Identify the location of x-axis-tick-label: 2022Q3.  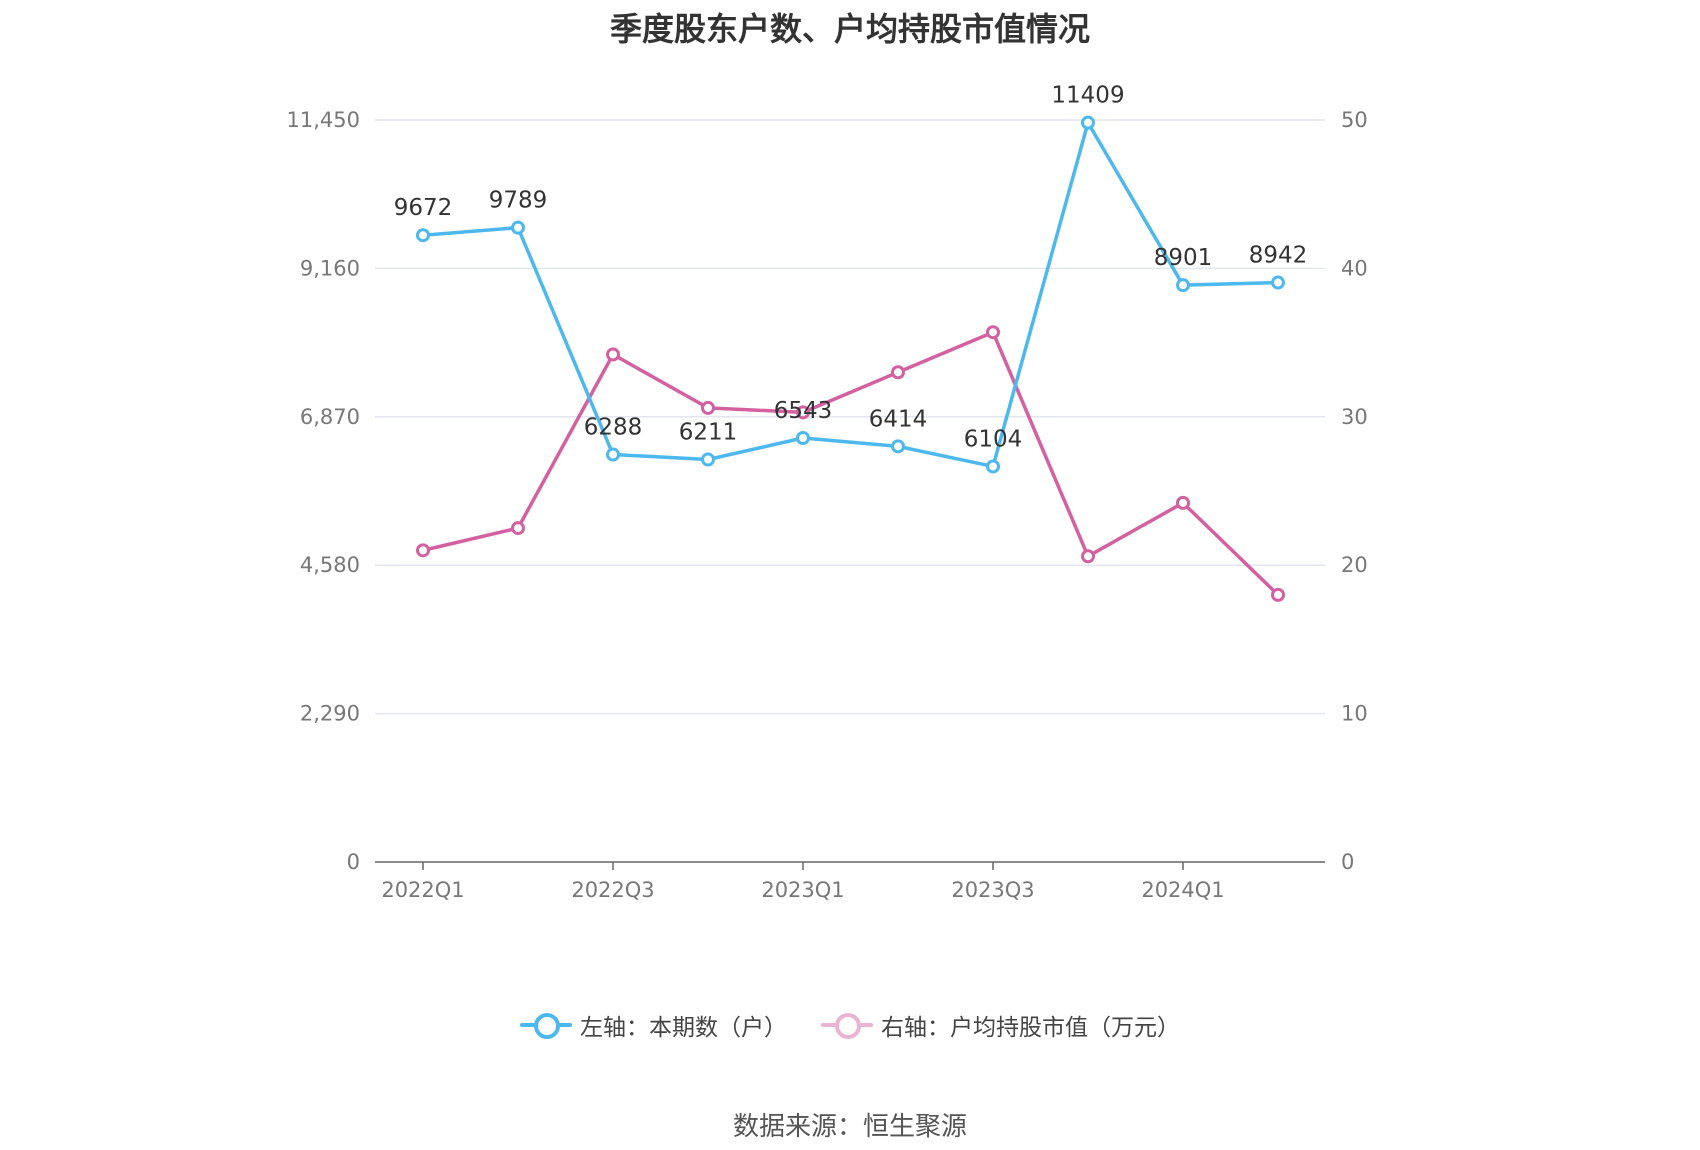
(612, 890).